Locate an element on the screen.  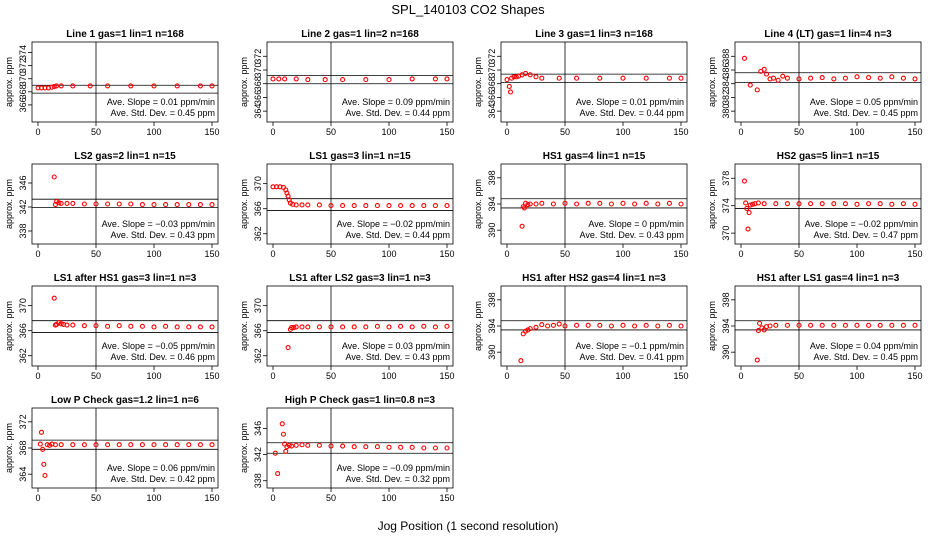
slope-annotation: Ave. Slope = −0.03 ppm/min is located at coordinates (158, 224).